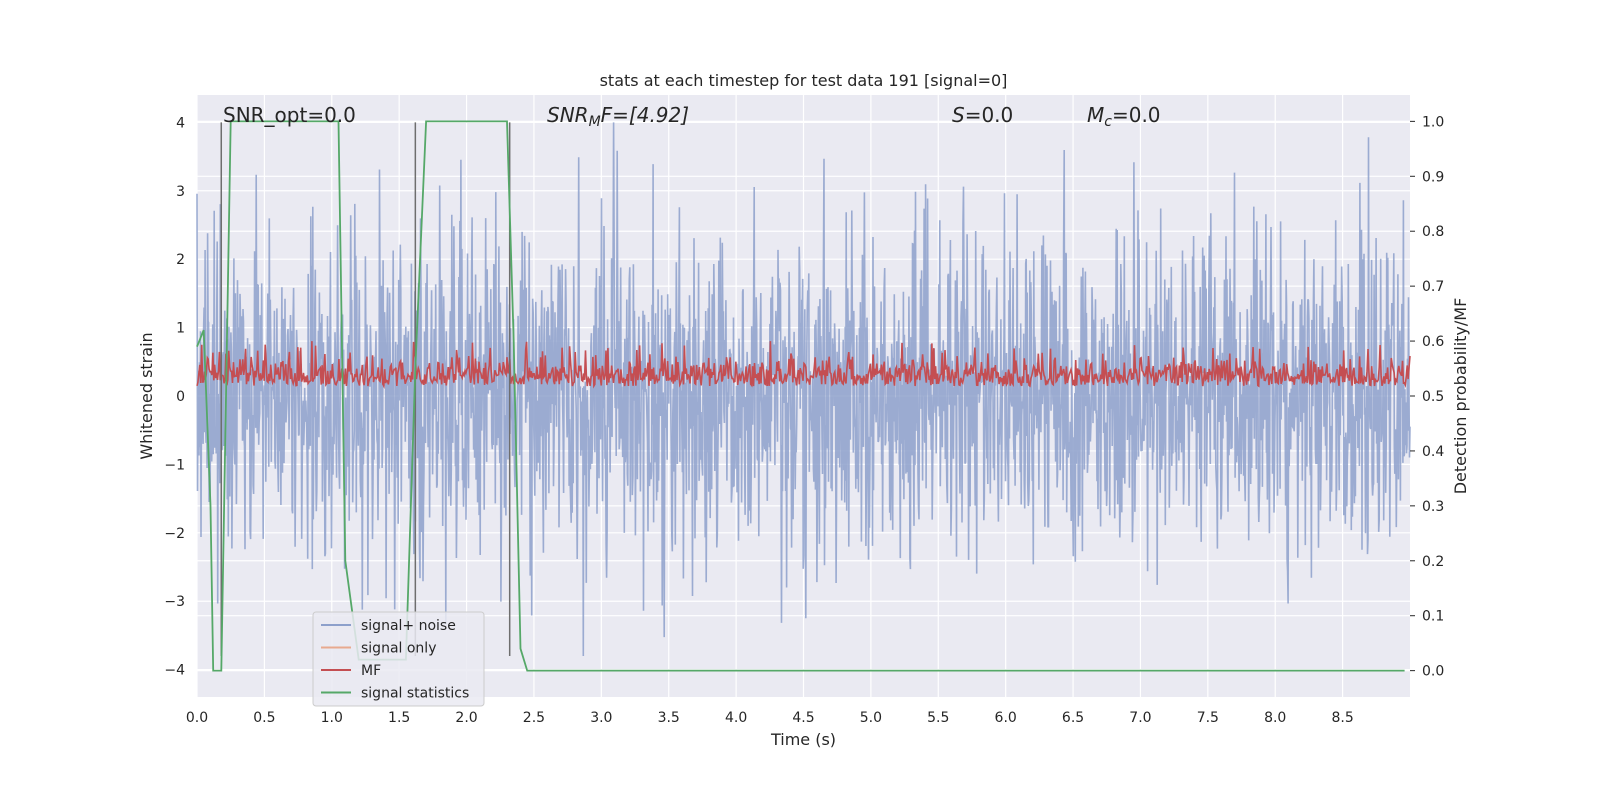  I want to click on x-tick-label: 0.5, so click(264, 718).